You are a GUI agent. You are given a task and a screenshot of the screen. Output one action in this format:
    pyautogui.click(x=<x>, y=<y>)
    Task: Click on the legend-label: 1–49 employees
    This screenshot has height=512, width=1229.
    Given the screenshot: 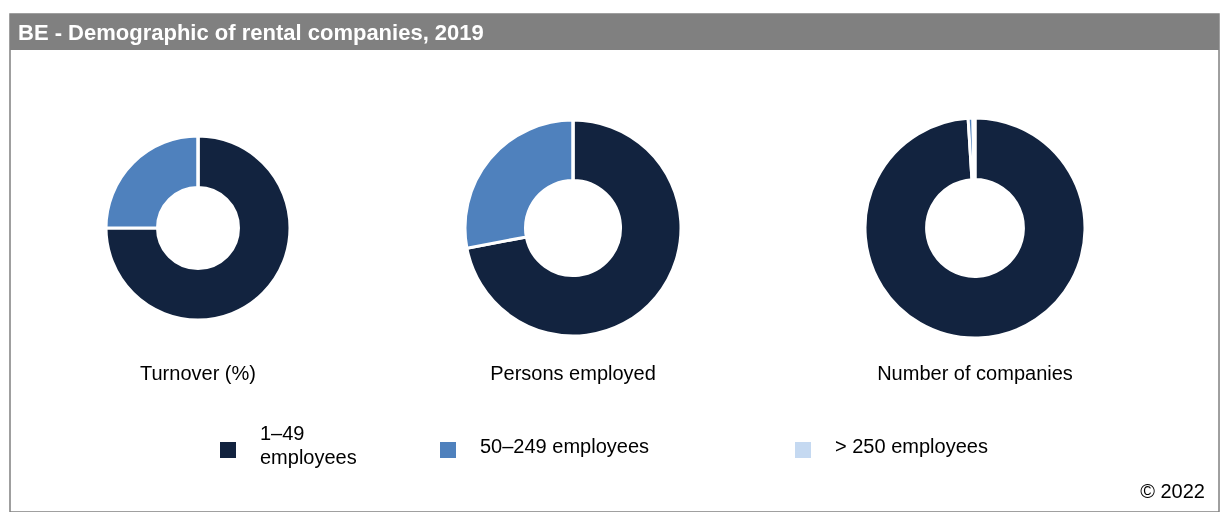 What is the action you would take?
    pyautogui.click(x=308, y=445)
    